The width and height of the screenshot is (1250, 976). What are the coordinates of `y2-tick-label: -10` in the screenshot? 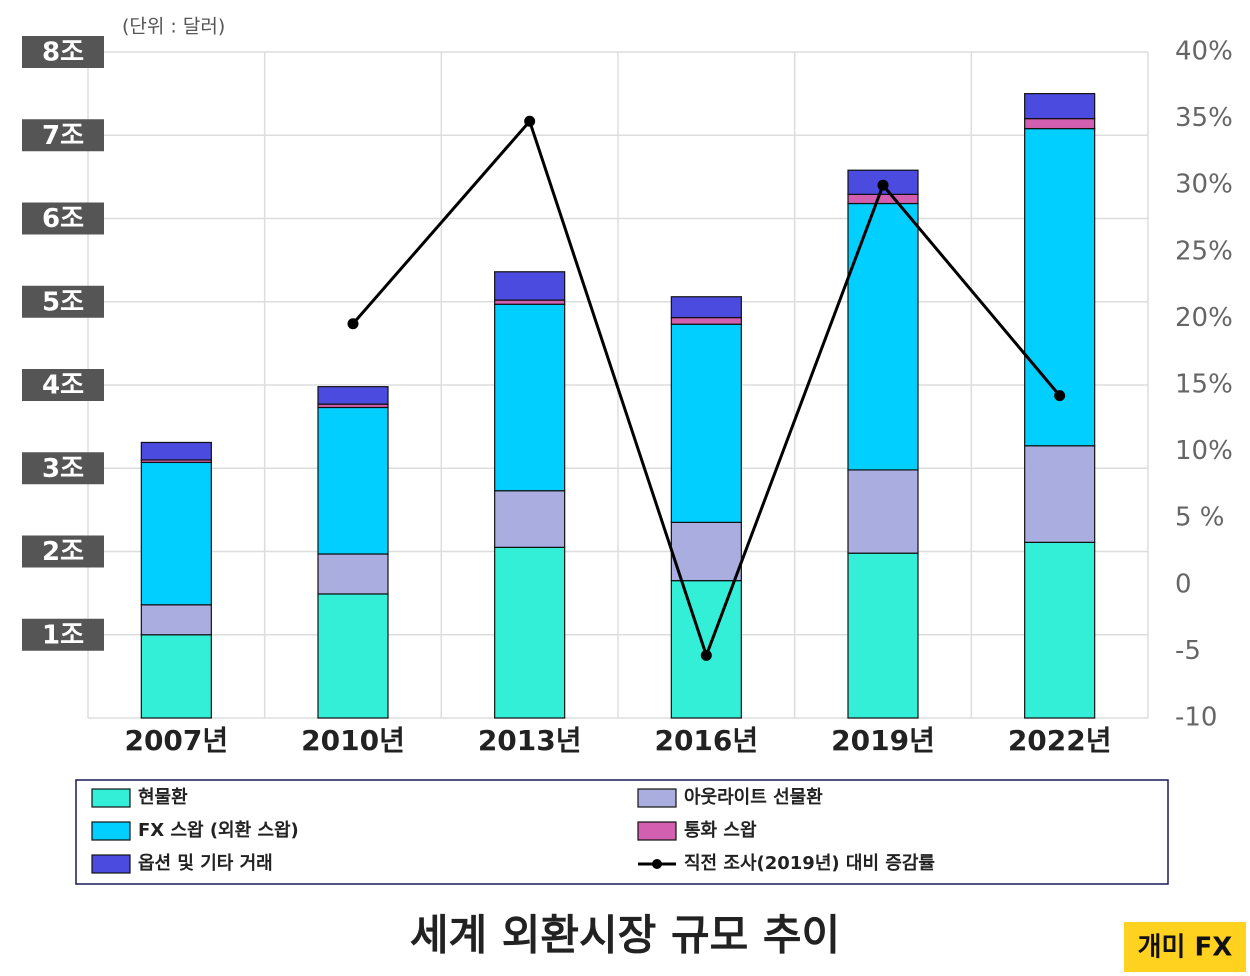 It's located at (1196, 718).